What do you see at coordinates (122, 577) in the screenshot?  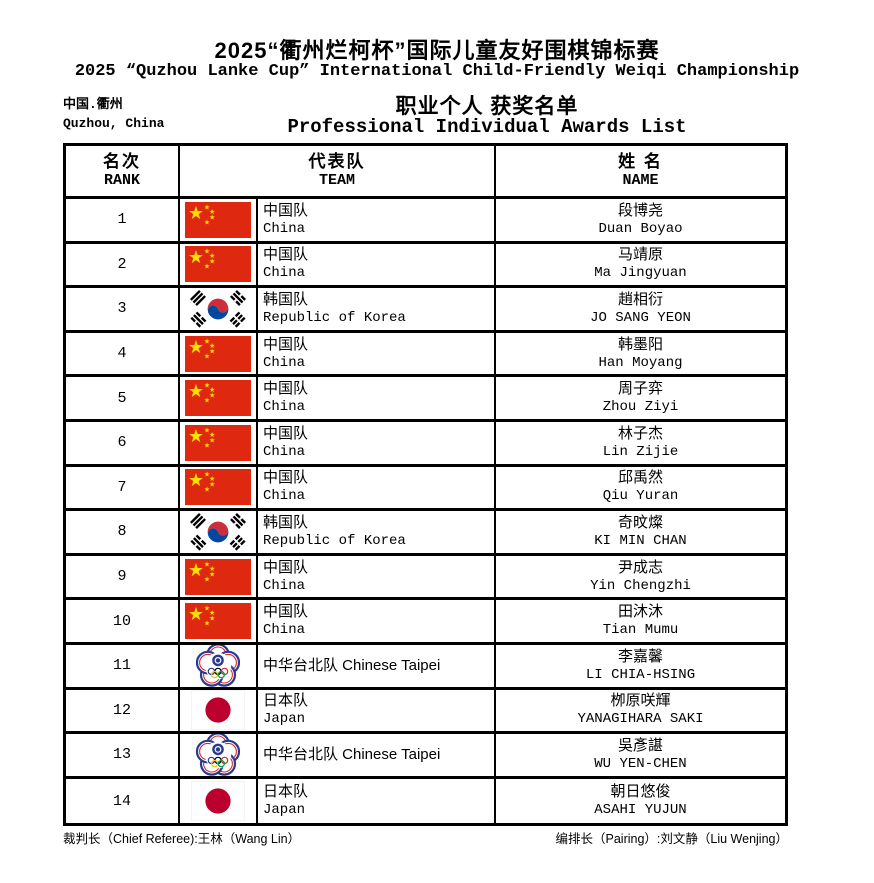 I see `rank-value: 9` at bounding box center [122, 577].